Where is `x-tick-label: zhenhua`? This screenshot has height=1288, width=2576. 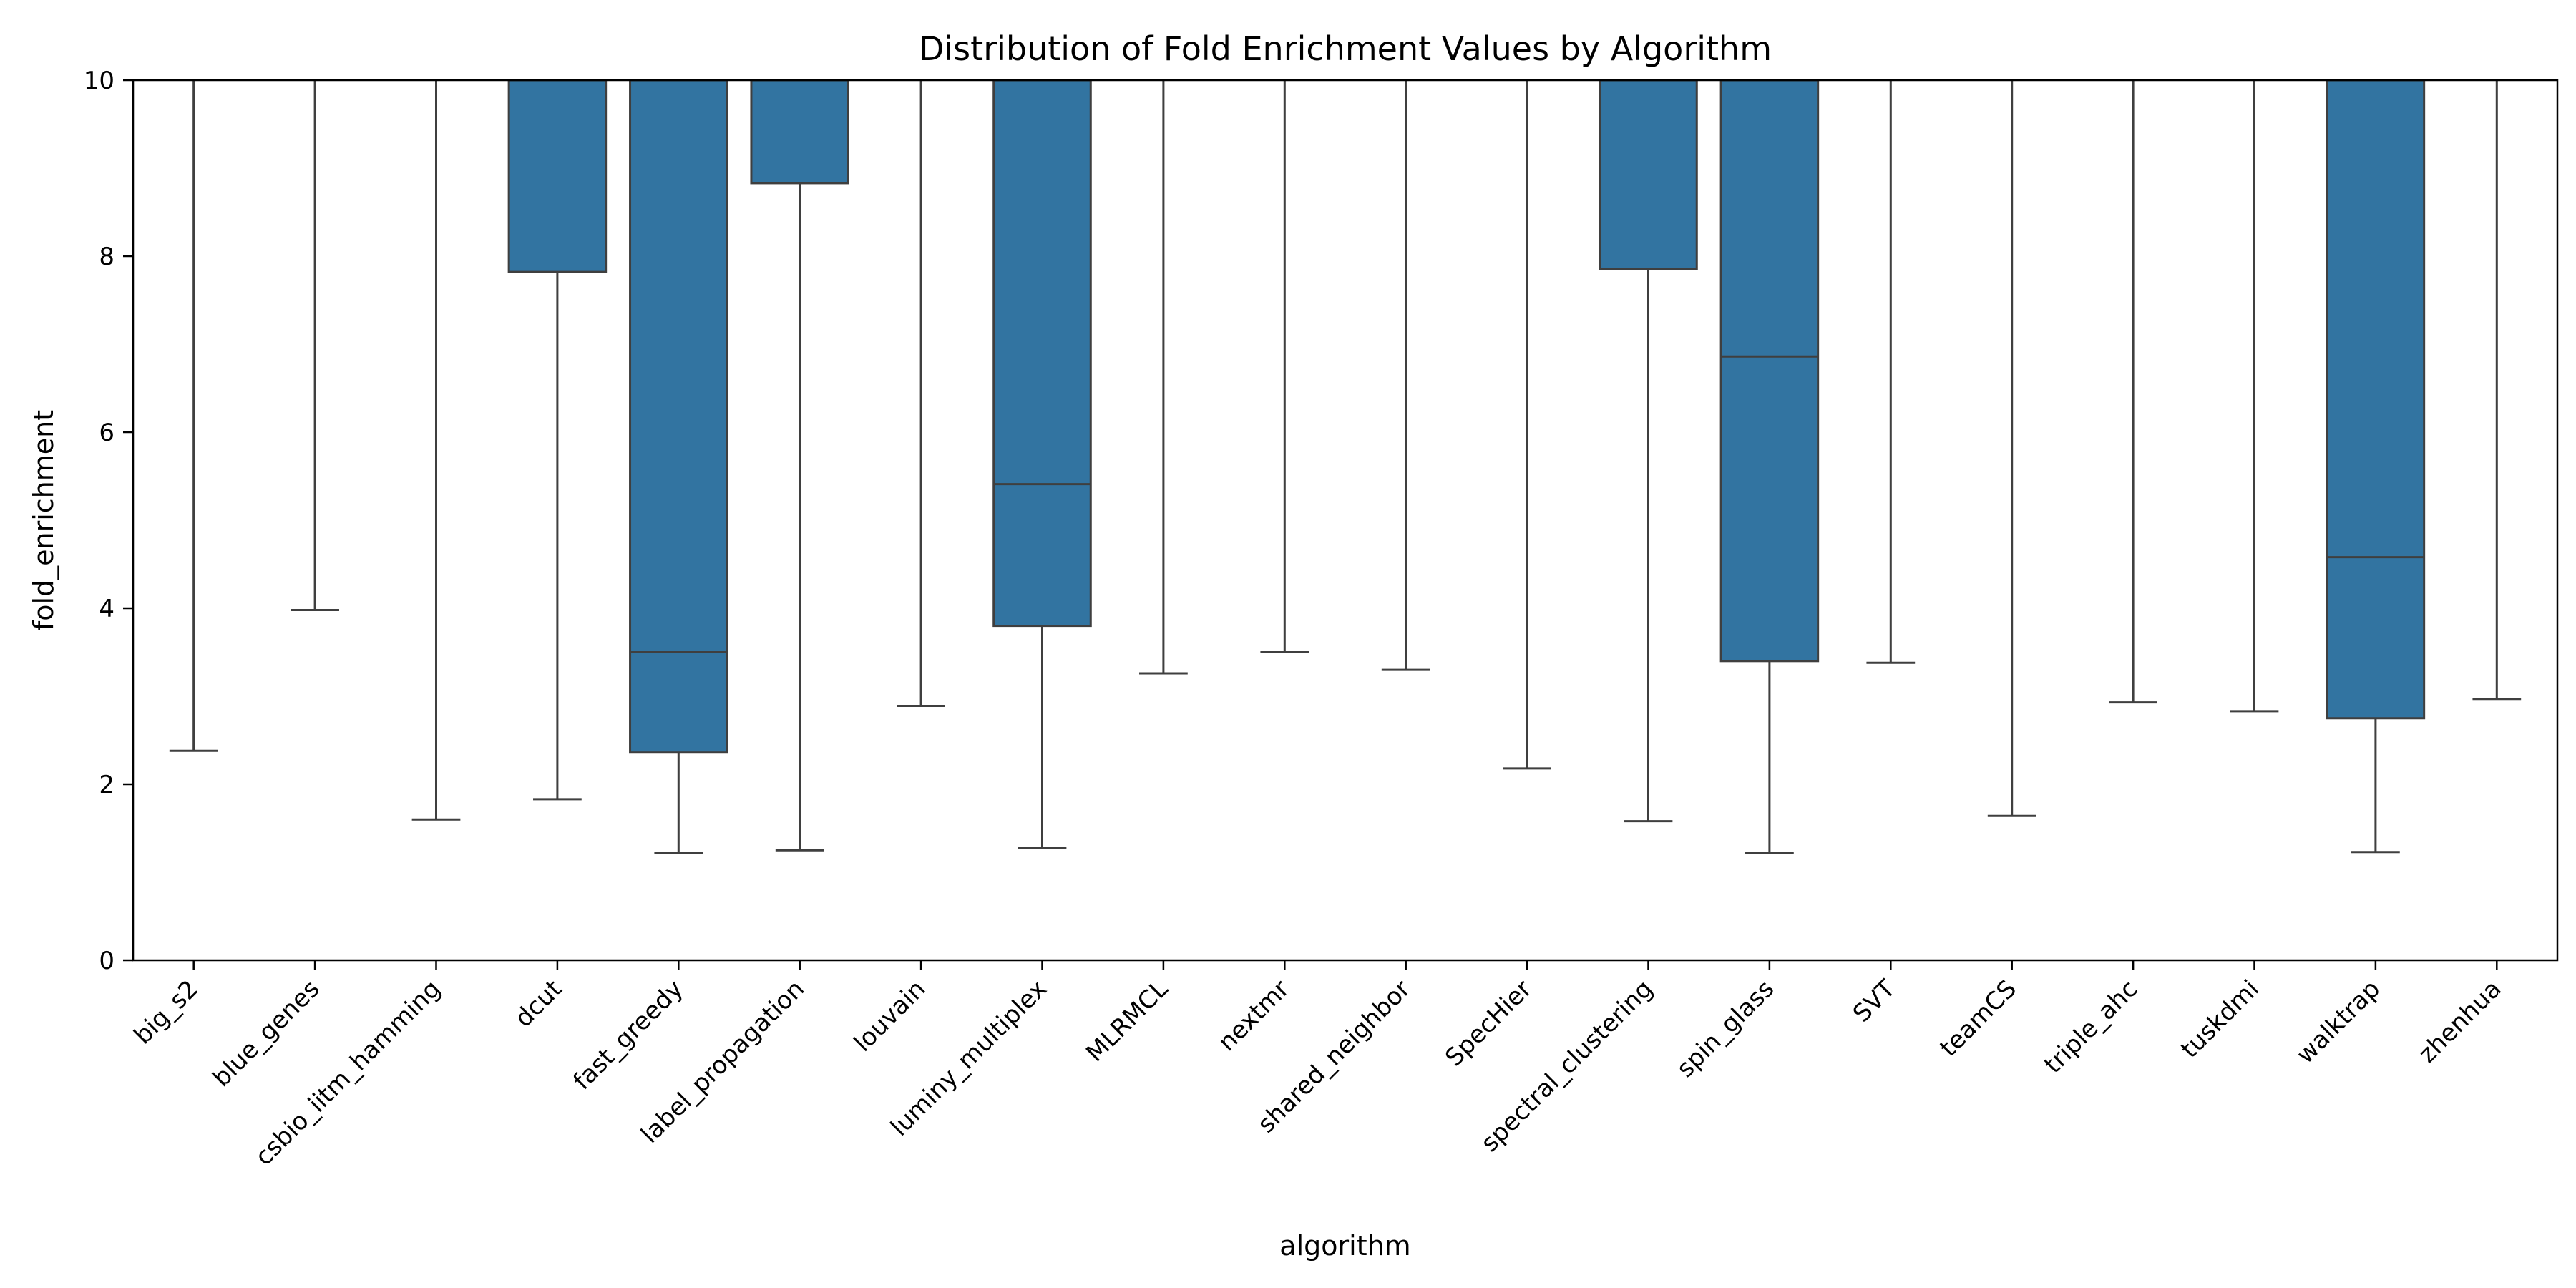
x-tick-label: zhenhua is located at coordinates (2460, 1021).